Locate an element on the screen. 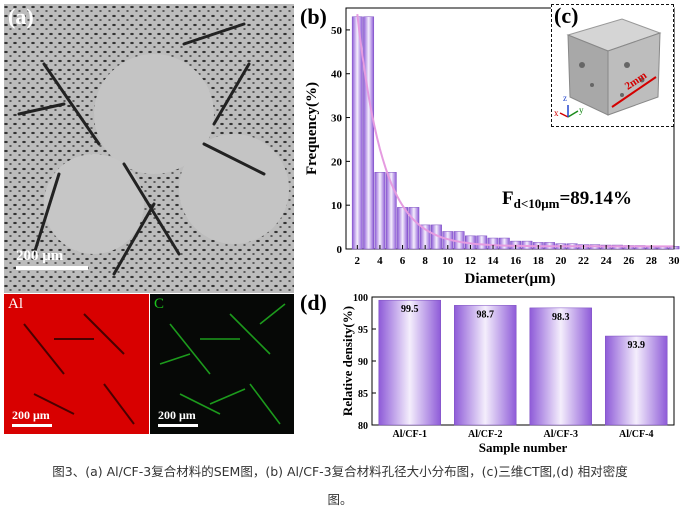 Image resolution: width=680 pixels, height=531 pixels. x-tick-label: 24 is located at coordinates (607, 261).